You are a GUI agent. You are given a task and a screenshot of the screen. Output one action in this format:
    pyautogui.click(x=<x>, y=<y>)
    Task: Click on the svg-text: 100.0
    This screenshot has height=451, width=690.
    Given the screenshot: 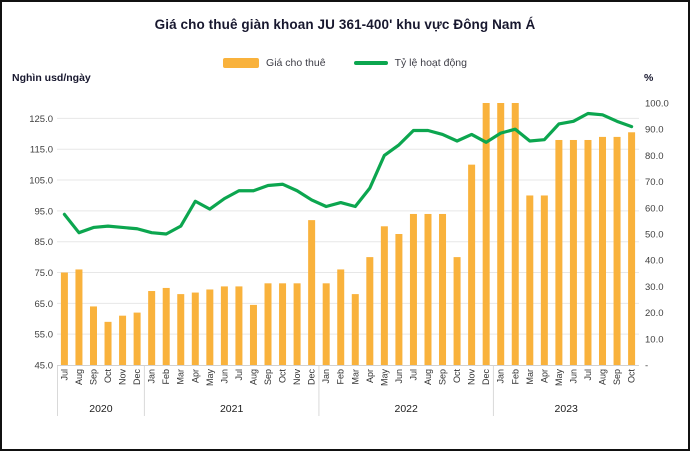 What is the action you would take?
    pyautogui.click(x=657, y=104)
    